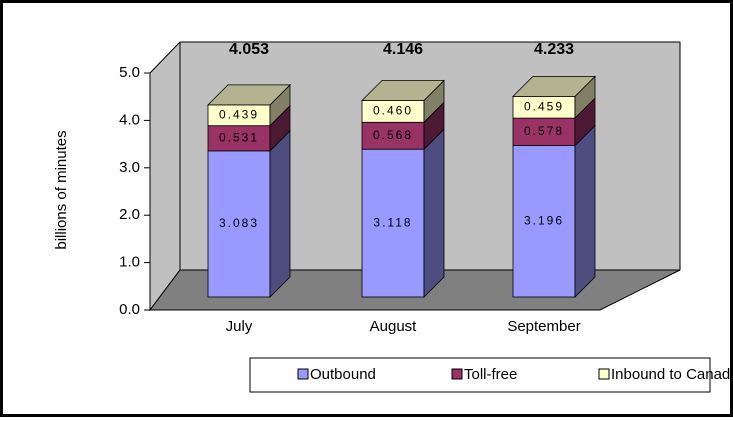  I want to click on x-tick-label: September, so click(543, 326).